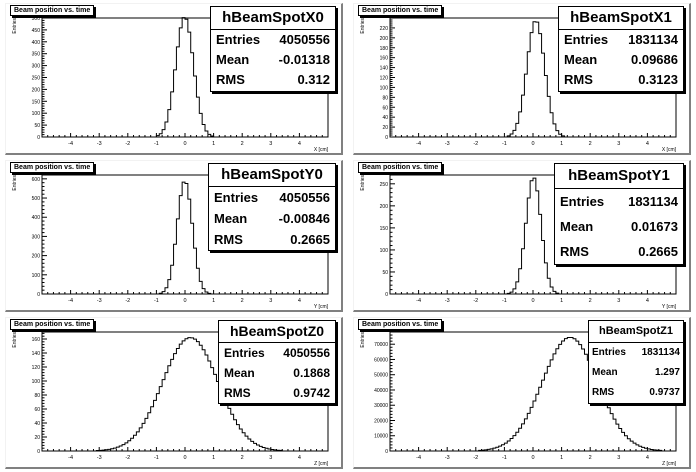 The image size is (696, 472). I want to click on stats-value-rms: 0.312, so click(313, 79).